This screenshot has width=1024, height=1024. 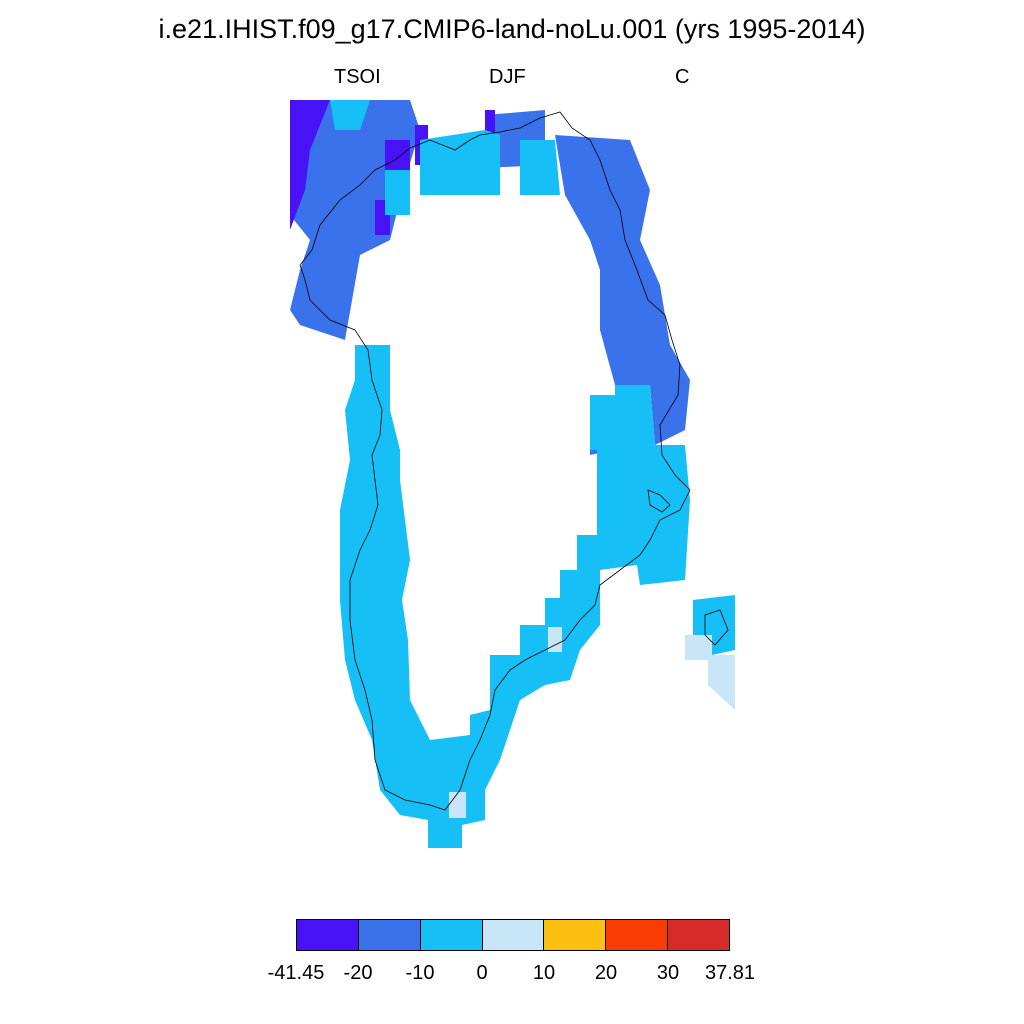 What do you see at coordinates (358, 973) in the screenshot?
I see `colorbar-tick-label: -20` at bounding box center [358, 973].